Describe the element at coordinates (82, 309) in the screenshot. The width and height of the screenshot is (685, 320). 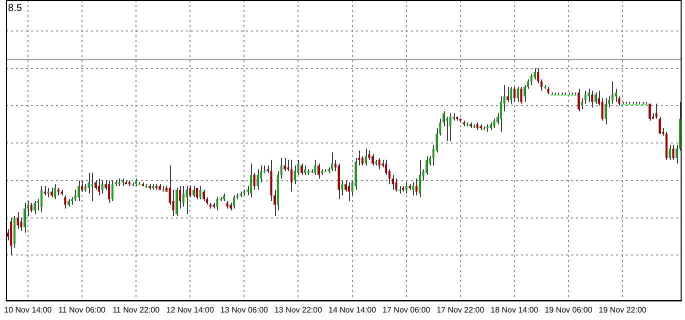
I see `x-tick-label: 11 Nov 06:00` at that location.